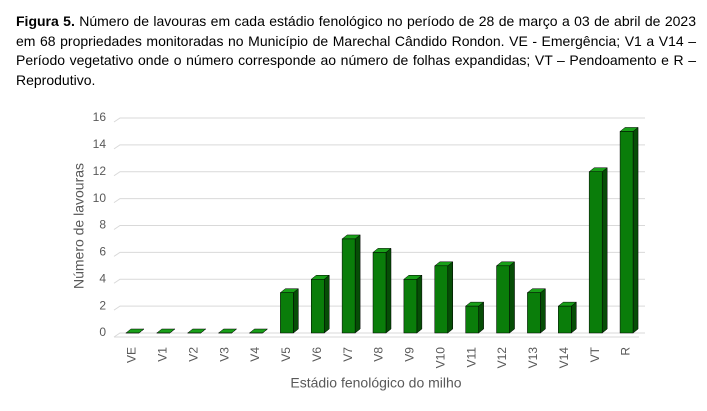 The height and width of the screenshot is (411, 707). I want to click on x-tick-label: V7, so click(348, 354).